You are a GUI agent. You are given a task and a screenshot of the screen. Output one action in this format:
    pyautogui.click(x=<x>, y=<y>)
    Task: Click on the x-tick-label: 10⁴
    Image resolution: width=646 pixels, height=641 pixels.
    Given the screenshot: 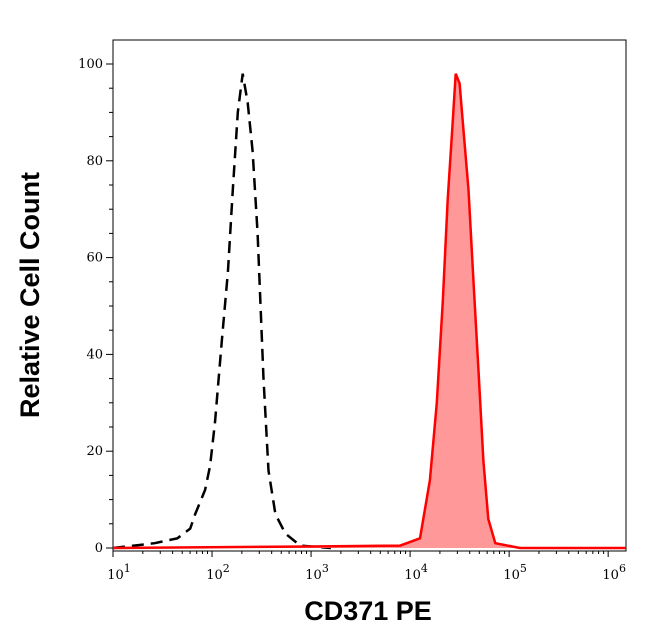 What is the action you would take?
    pyautogui.click(x=416, y=572)
    